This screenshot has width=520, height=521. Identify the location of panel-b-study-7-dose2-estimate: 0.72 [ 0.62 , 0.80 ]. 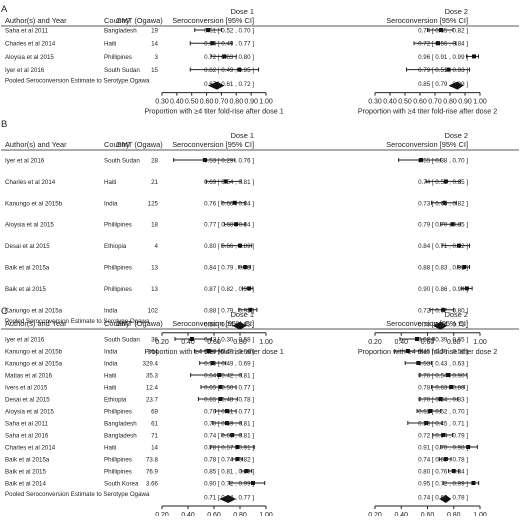
(443, 310).